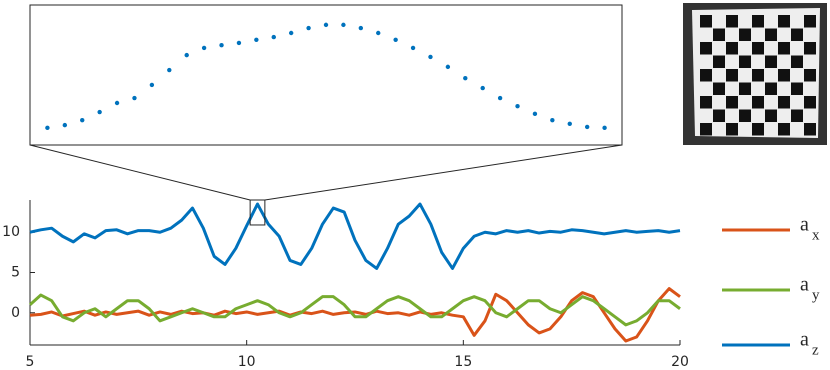  What do you see at coordinates (816, 295) in the screenshot?
I see `legend-subscript: y` at bounding box center [816, 295].